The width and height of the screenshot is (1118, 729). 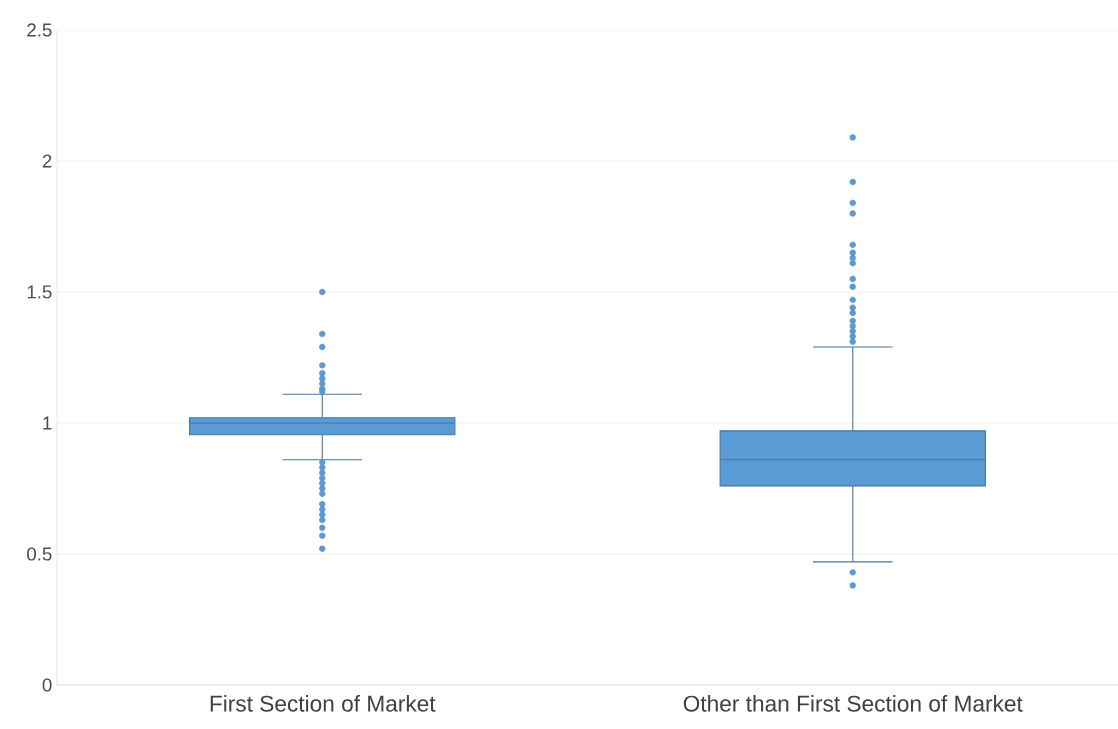 I want to click on y-tick-label: 0, so click(x=47, y=685).